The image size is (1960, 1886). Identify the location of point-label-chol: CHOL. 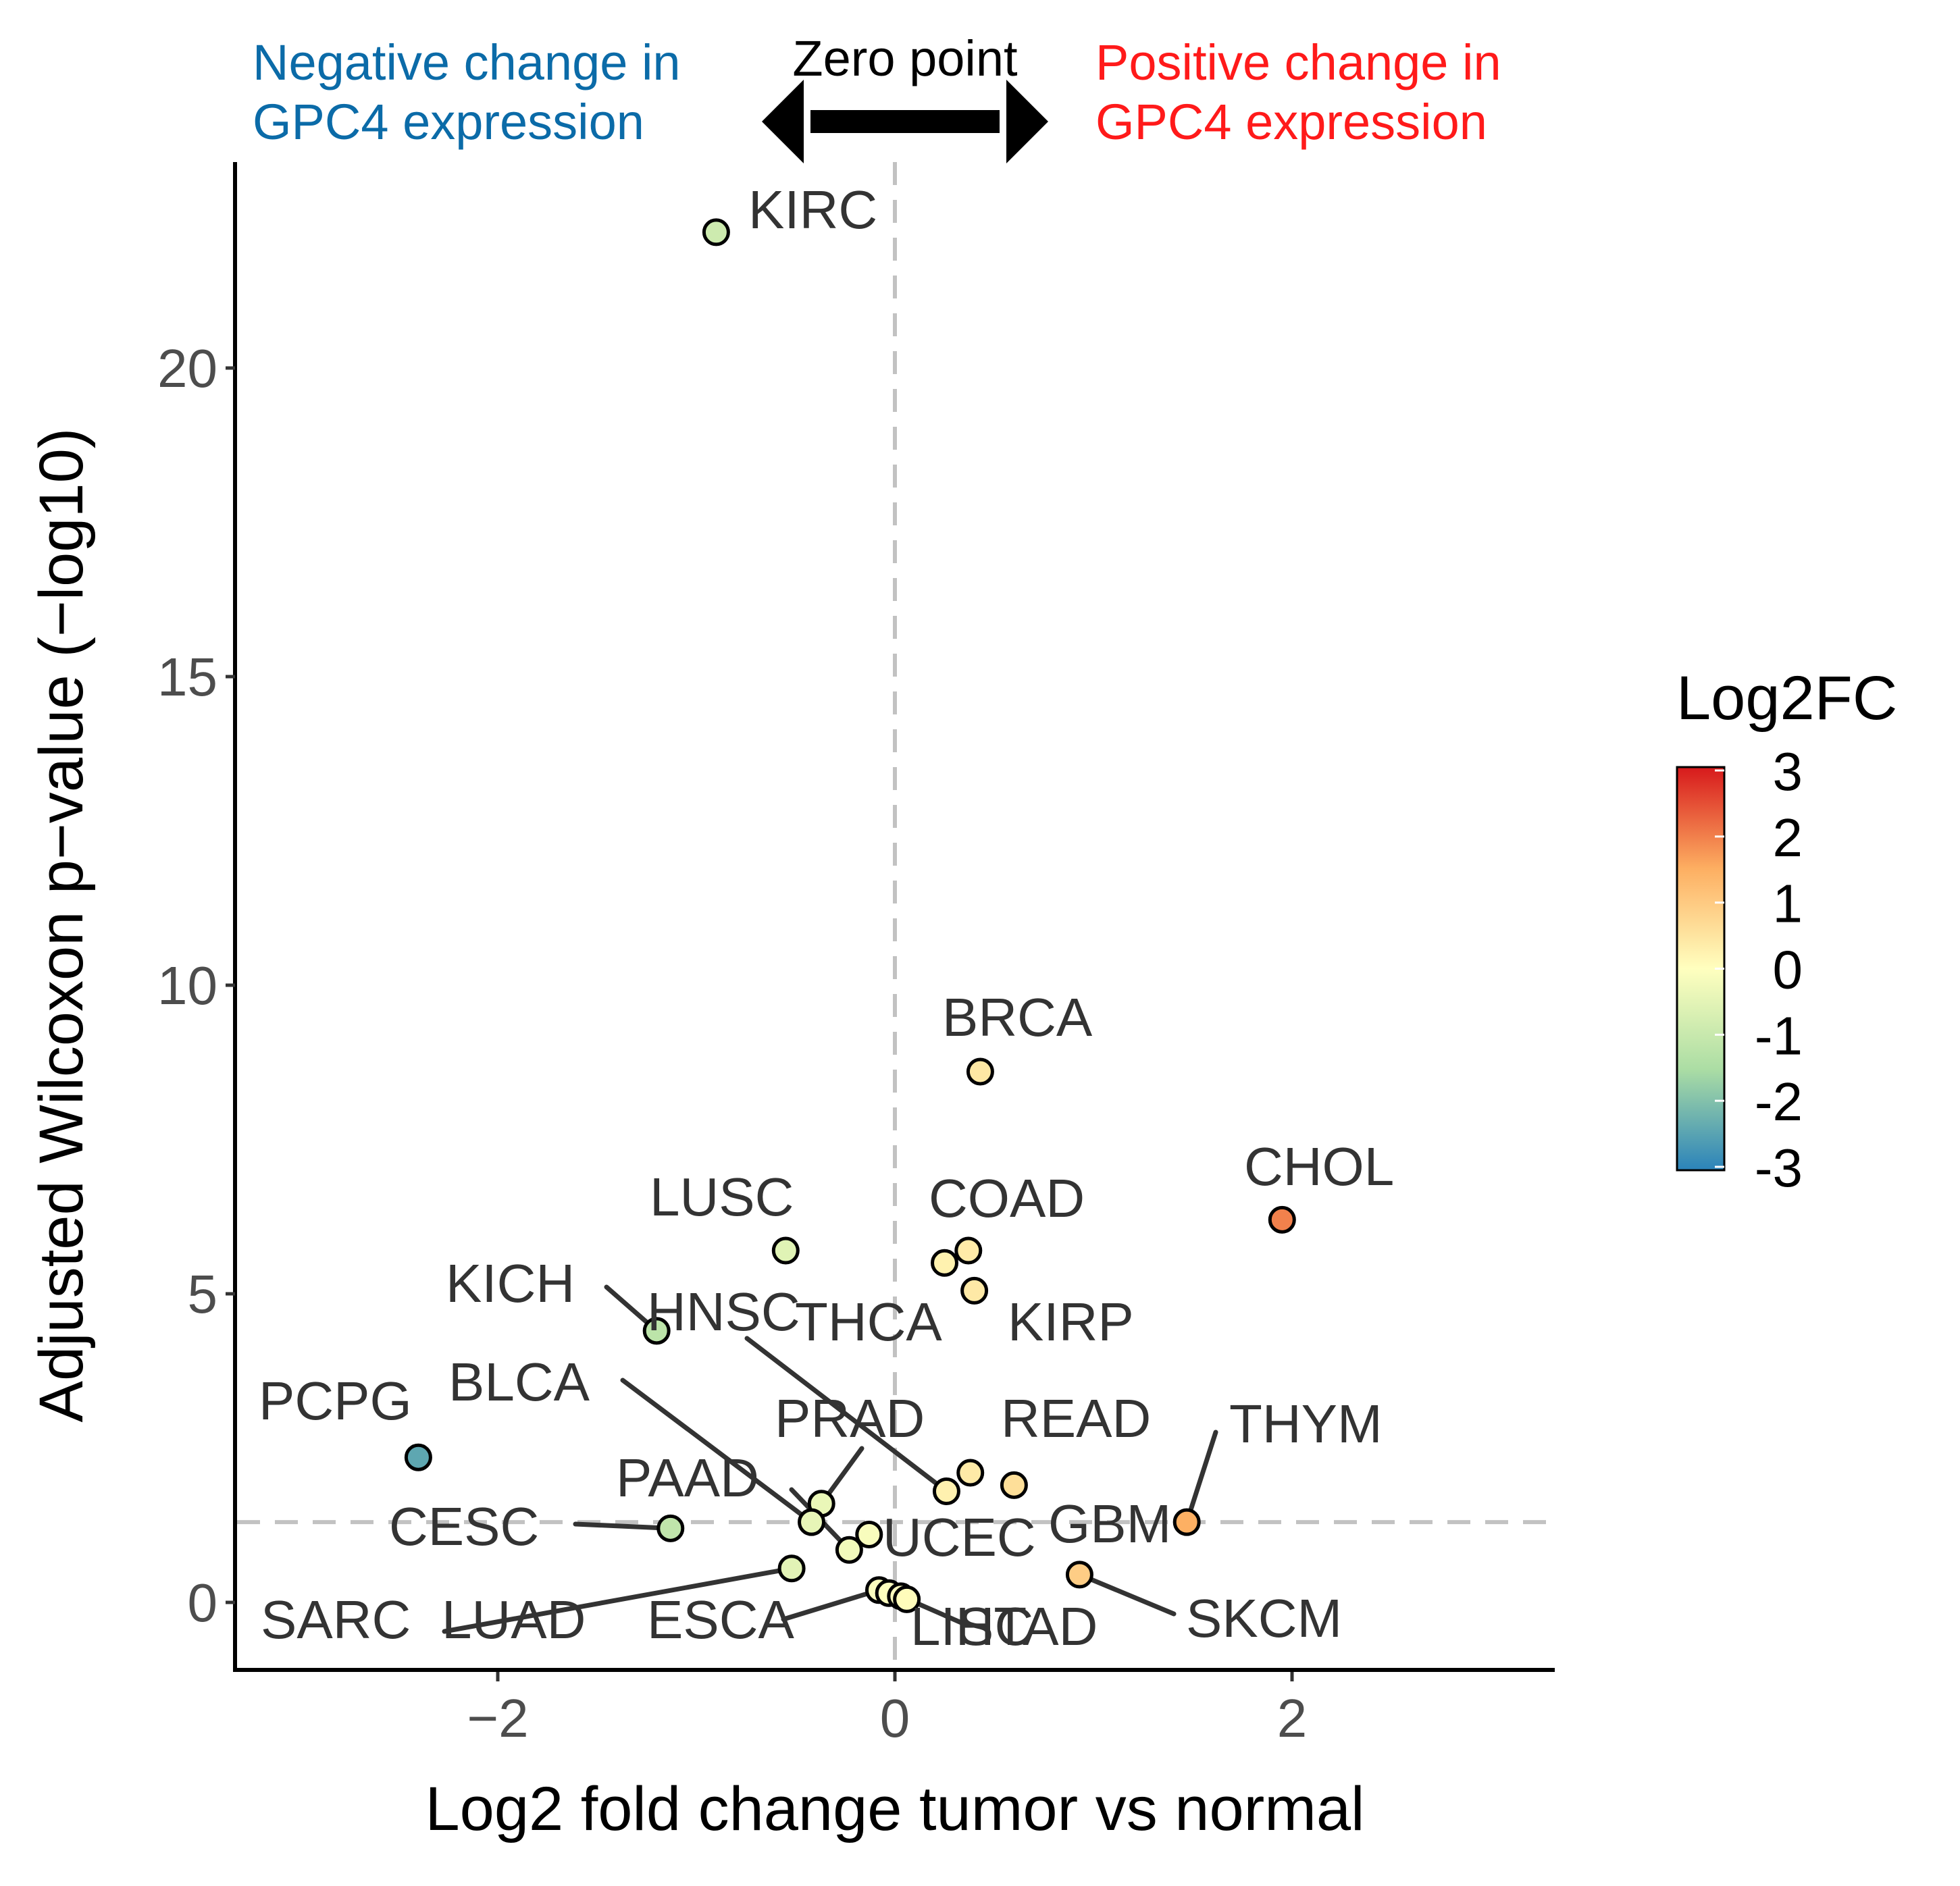
(1319, 1166).